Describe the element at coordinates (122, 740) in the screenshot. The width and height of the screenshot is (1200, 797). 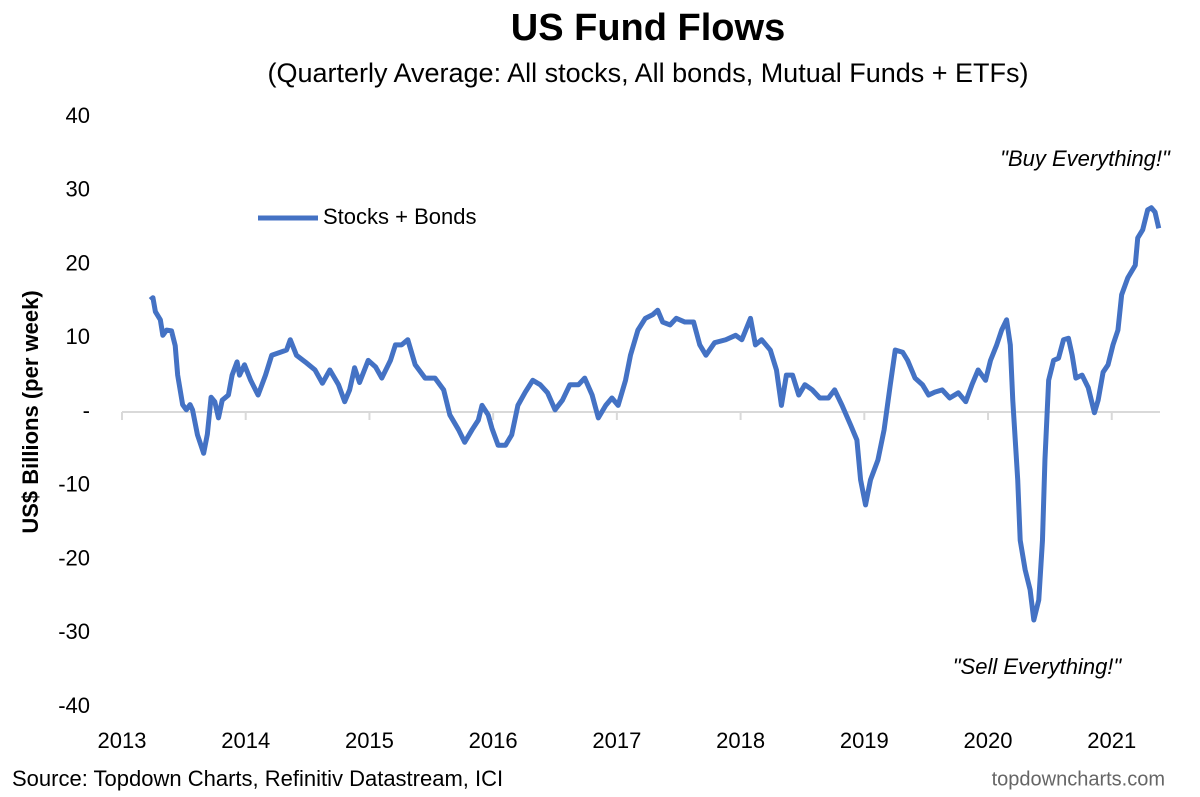
I see `x-tick-label: 2013` at that location.